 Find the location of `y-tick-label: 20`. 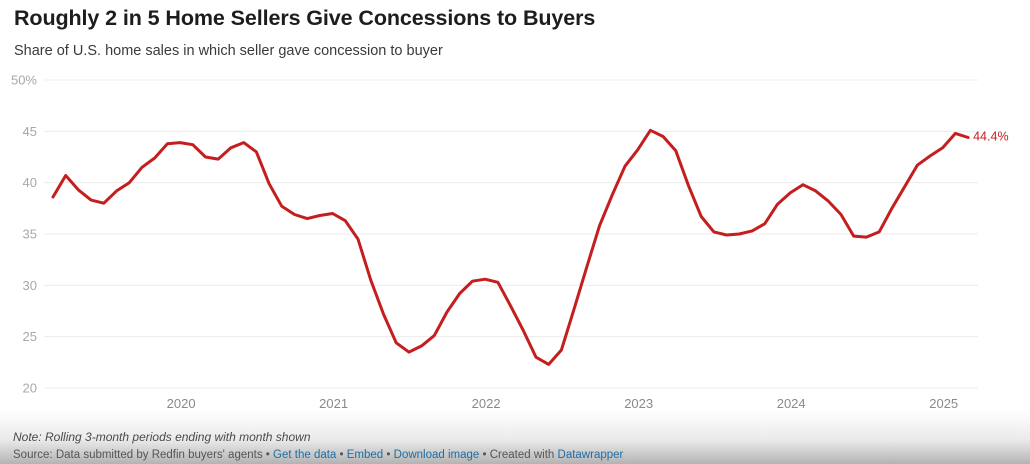

y-tick-label: 20 is located at coordinates (30, 388).